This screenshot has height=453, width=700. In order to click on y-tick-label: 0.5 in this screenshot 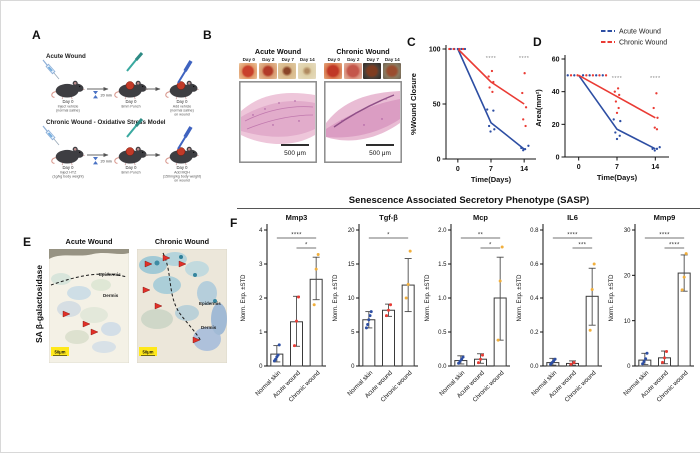, I will do `click(442, 333)`.